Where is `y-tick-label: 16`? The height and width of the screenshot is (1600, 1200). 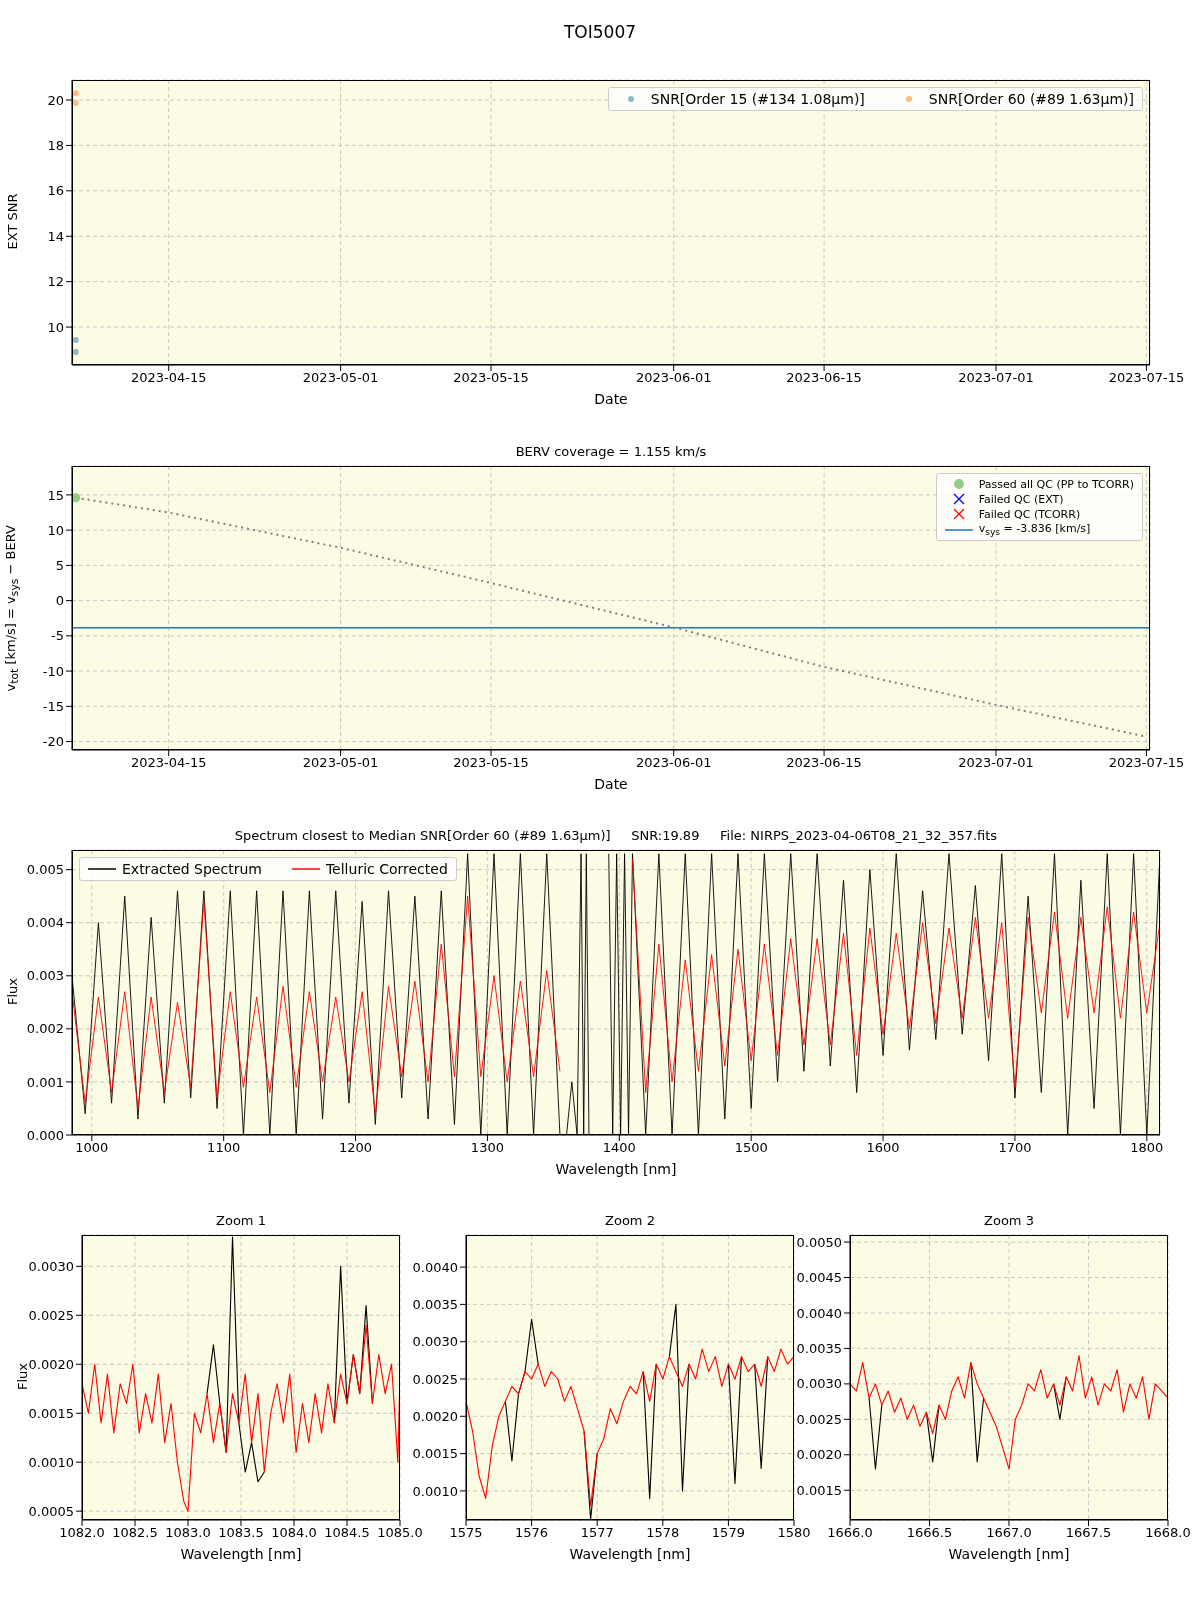
y-tick-label: 16 is located at coordinates (55, 191).